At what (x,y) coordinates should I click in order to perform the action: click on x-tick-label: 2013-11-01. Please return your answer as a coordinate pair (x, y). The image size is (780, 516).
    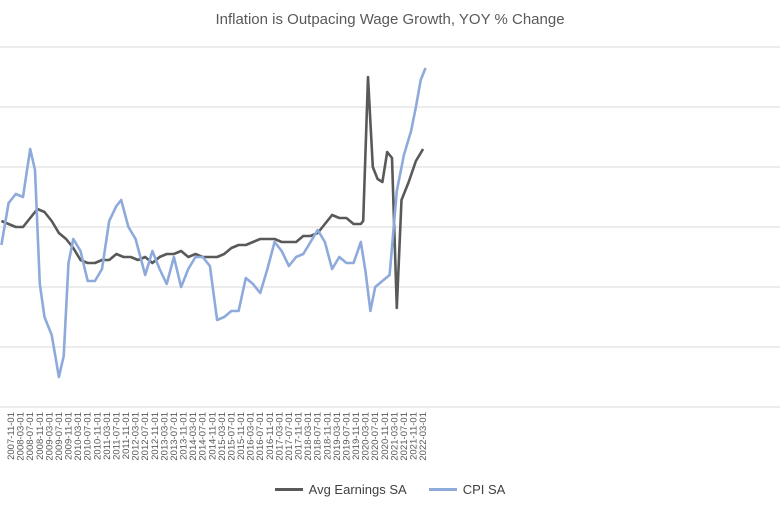
    Looking at the image, I should click on (184, 436).